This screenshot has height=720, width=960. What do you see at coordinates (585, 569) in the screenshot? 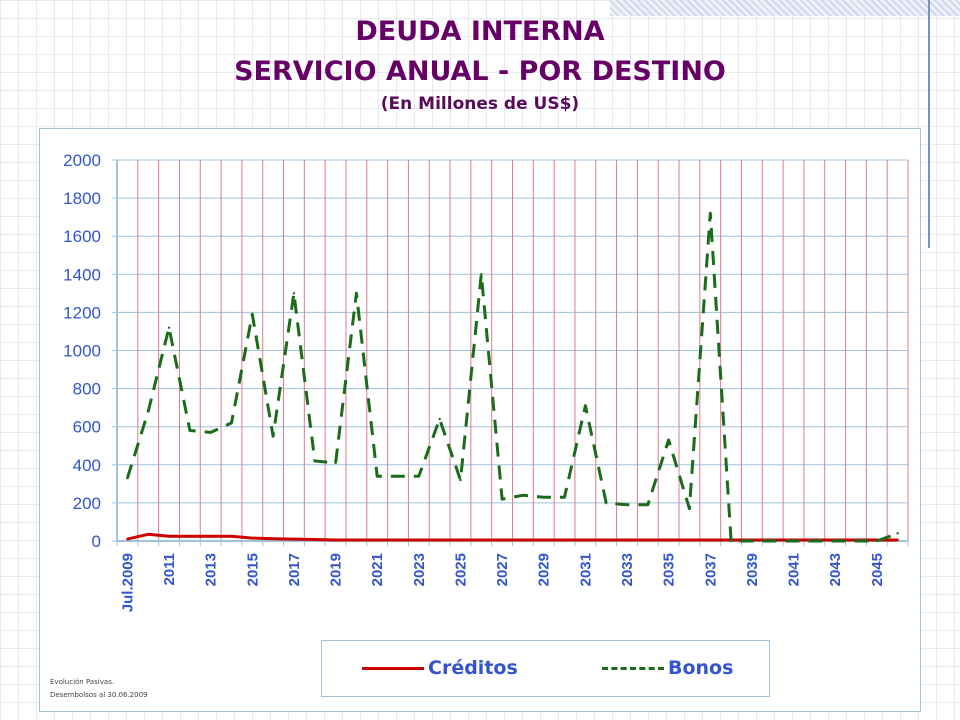
I see `x-tick-label: 2031` at bounding box center [585, 569].